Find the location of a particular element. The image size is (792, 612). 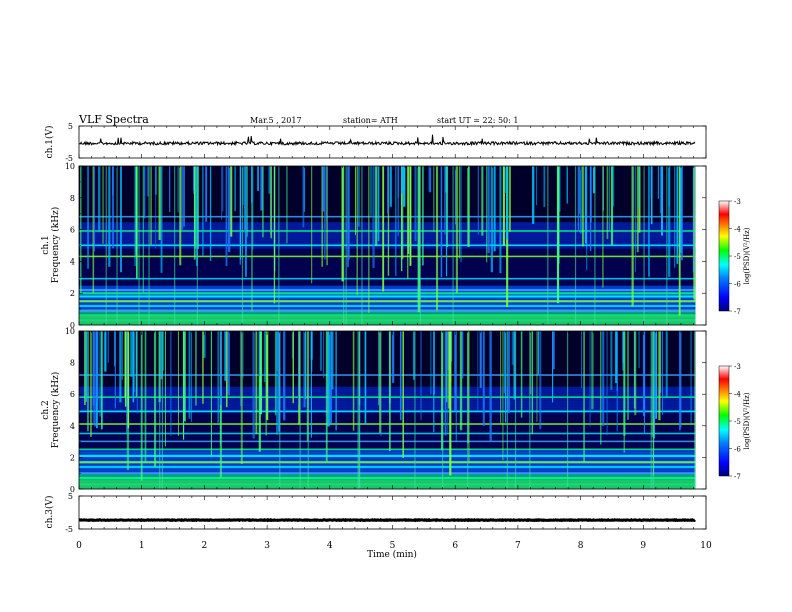

x-tick-label: 10 is located at coordinates (706, 546).